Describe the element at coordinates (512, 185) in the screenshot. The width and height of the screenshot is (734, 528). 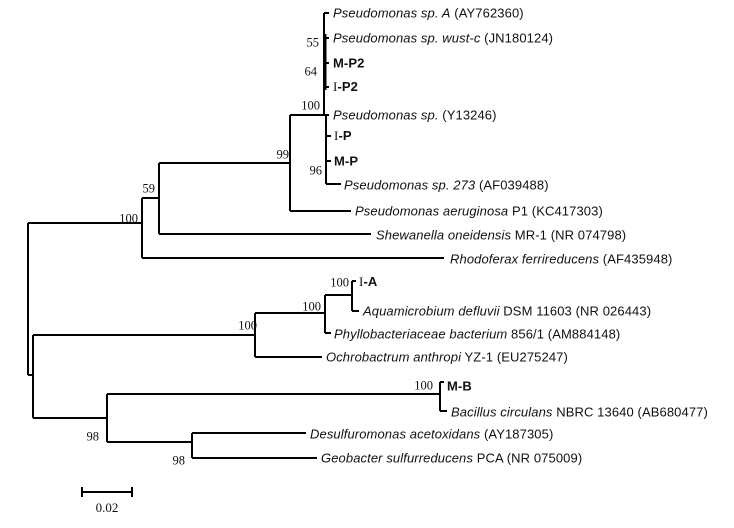
I see `tip-label-part: (AF039488)` at that location.